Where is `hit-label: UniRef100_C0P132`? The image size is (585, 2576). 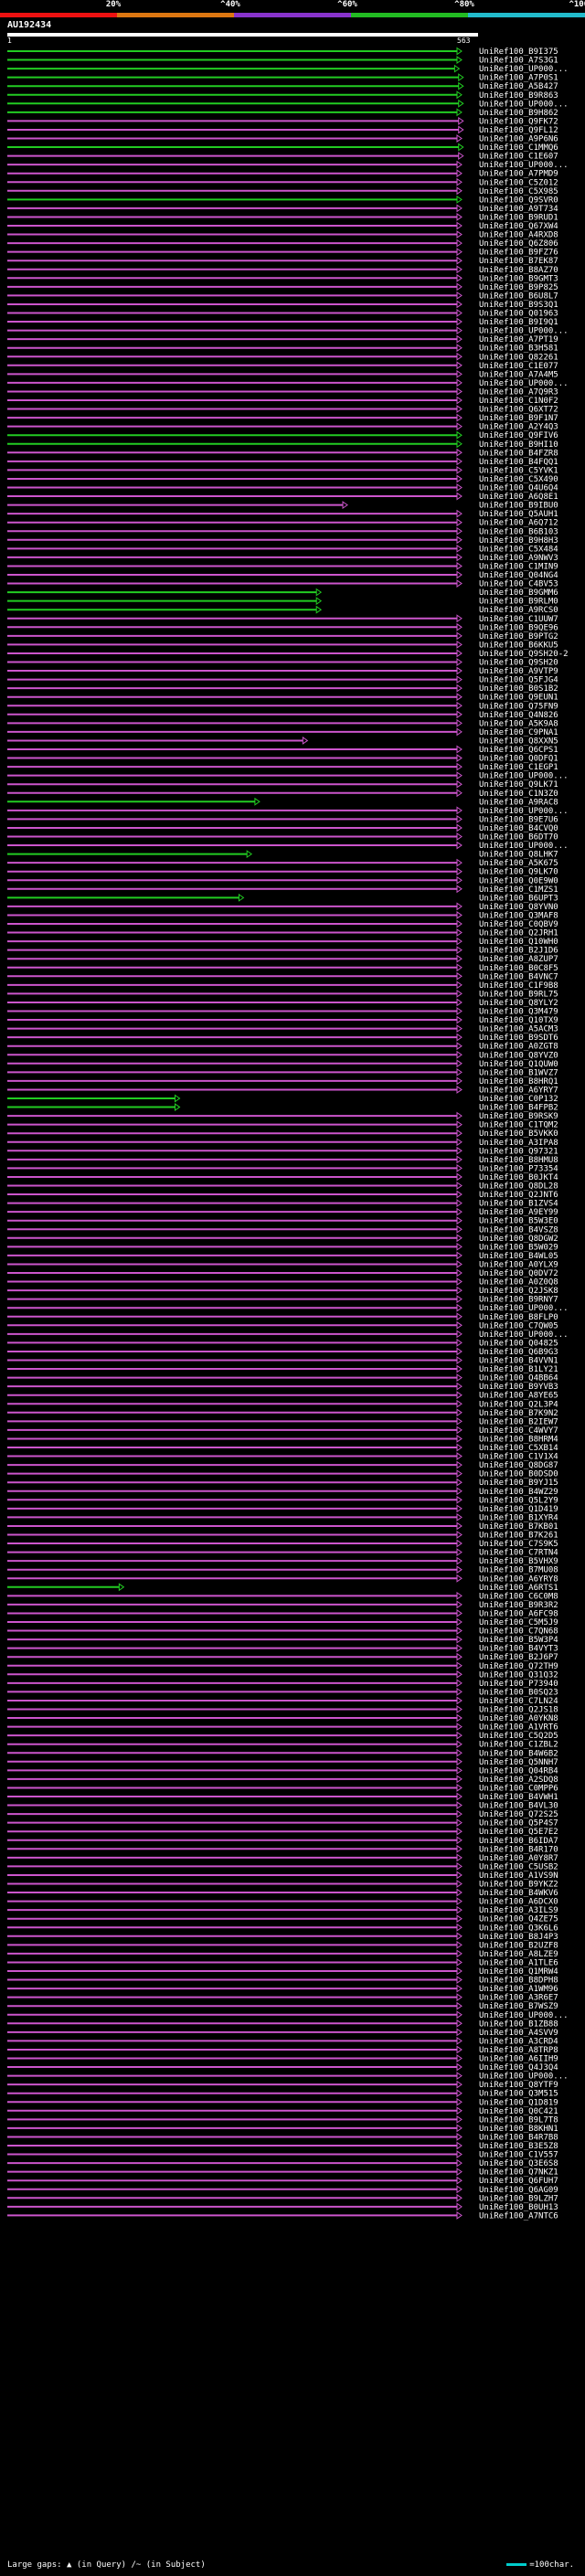
hit-label: UniRef100_C0P132 is located at coordinates (518, 1099).